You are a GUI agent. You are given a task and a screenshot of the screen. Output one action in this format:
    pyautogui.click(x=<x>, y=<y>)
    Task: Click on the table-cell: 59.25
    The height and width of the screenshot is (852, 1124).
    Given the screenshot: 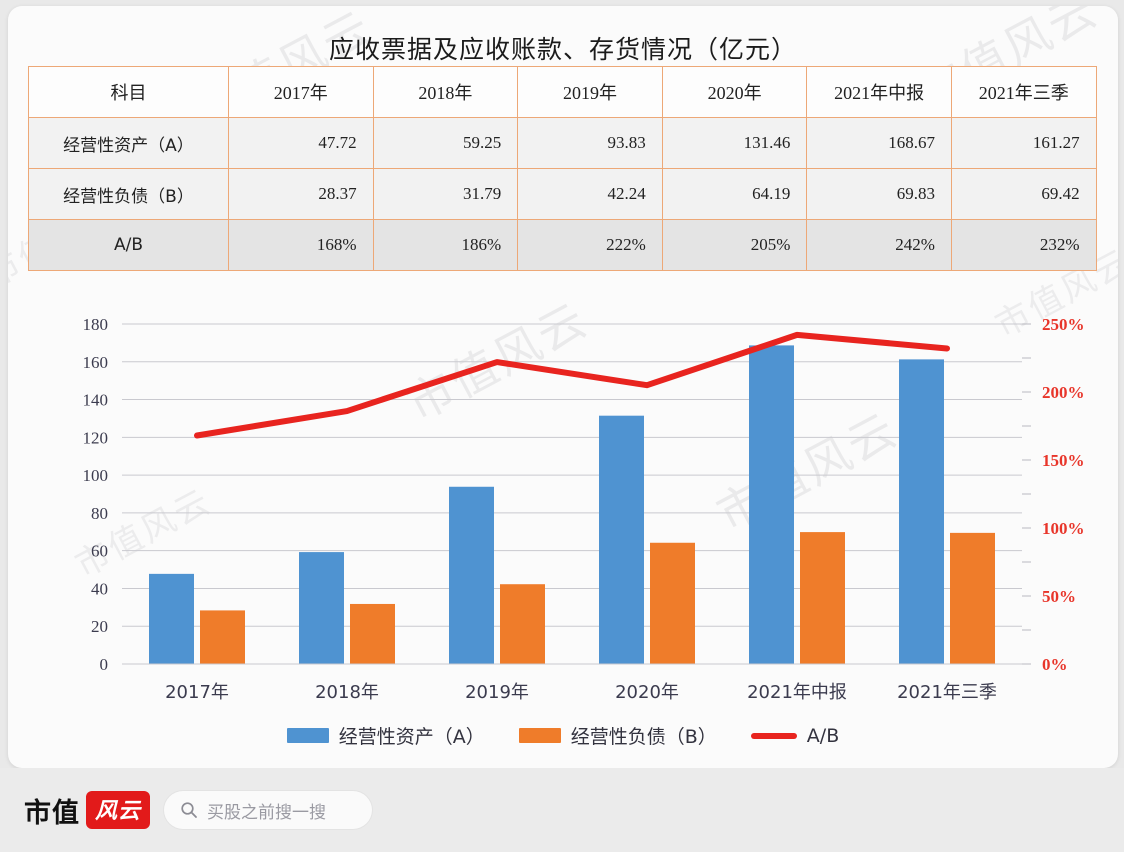 What is the action you would take?
    pyautogui.click(x=445, y=143)
    